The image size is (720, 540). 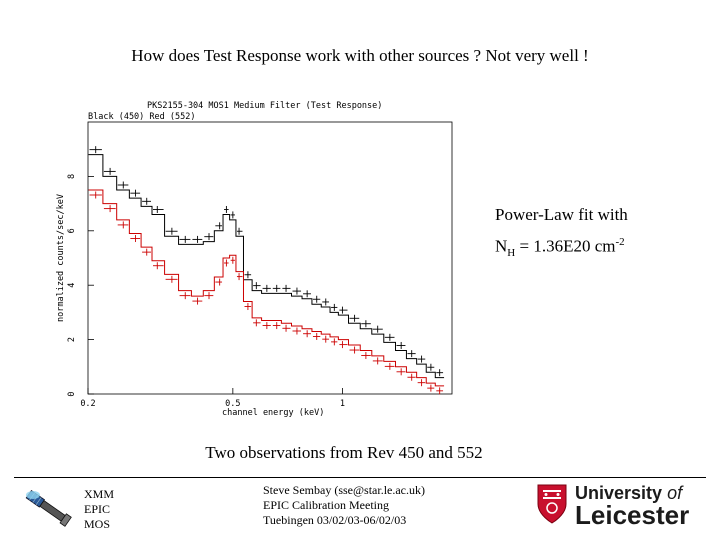 What do you see at coordinates (72, 176) in the screenshot?
I see `y-tick-label: 8` at bounding box center [72, 176].